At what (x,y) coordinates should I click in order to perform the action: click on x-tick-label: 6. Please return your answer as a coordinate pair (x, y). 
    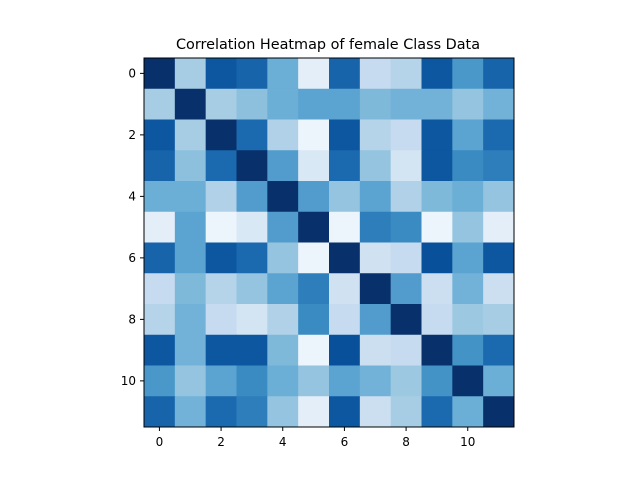
    Looking at the image, I should click on (345, 442).